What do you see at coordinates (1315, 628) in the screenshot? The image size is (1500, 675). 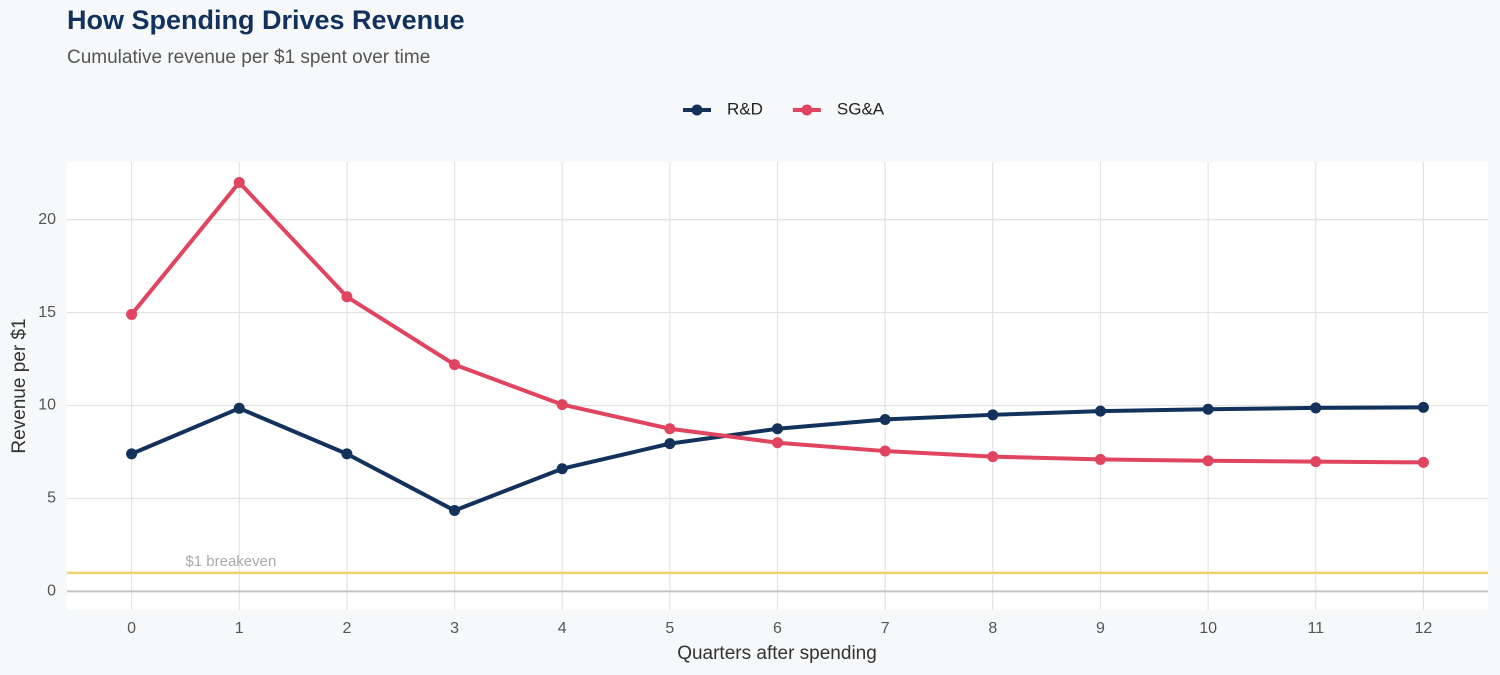 I see `x-tick-label: 11` at bounding box center [1315, 628].